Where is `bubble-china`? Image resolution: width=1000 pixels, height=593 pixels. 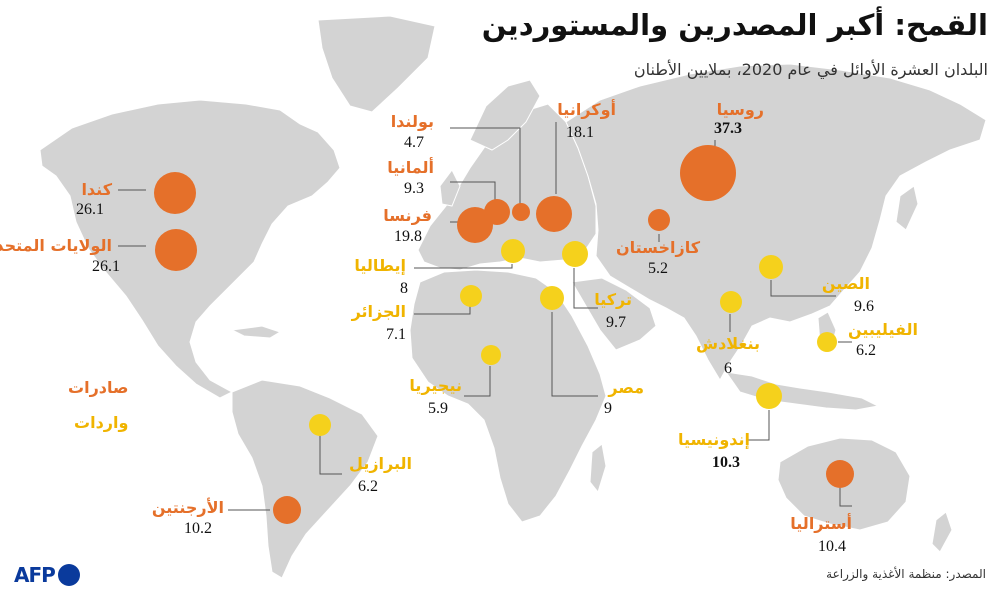 bubble-china is located at coordinates (771, 267).